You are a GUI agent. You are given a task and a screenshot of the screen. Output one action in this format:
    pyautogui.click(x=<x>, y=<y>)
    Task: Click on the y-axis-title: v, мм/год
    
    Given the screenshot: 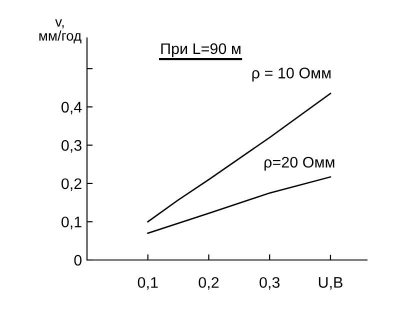 What is the action you would take?
    pyautogui.click(x=60, y=31)
    